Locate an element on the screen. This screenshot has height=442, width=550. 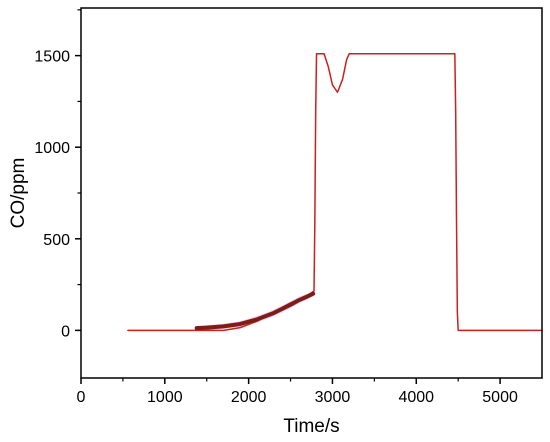
x-tick-label: 1000 is located at coordinates (165, 397).